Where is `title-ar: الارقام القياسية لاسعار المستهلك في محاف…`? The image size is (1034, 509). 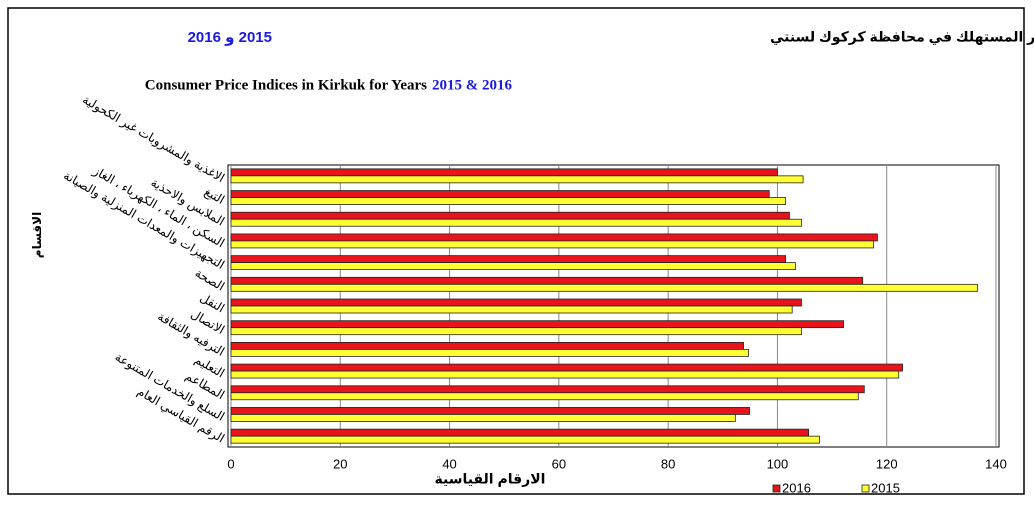 title-ar: الارقام القياسية لاسعار المستهلك في محاف… is located at coordinates (902, 37).